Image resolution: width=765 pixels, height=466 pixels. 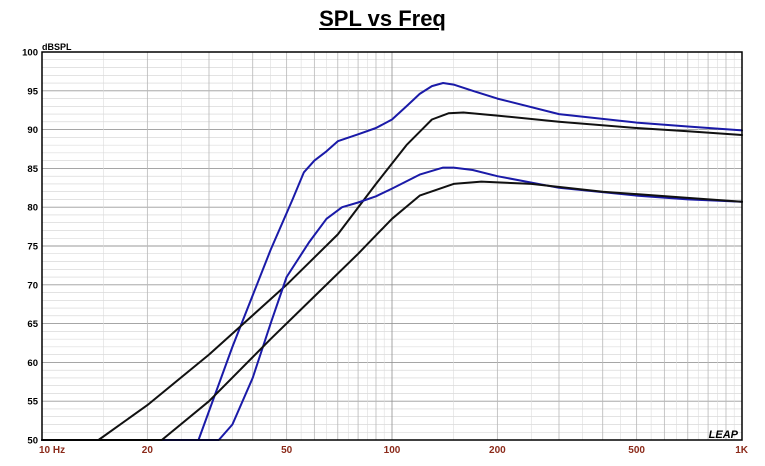 What do you see at coordinates (636, 450) in the screenshot?
I see `x-tick-label: 500` at bounding box center [636, 450].